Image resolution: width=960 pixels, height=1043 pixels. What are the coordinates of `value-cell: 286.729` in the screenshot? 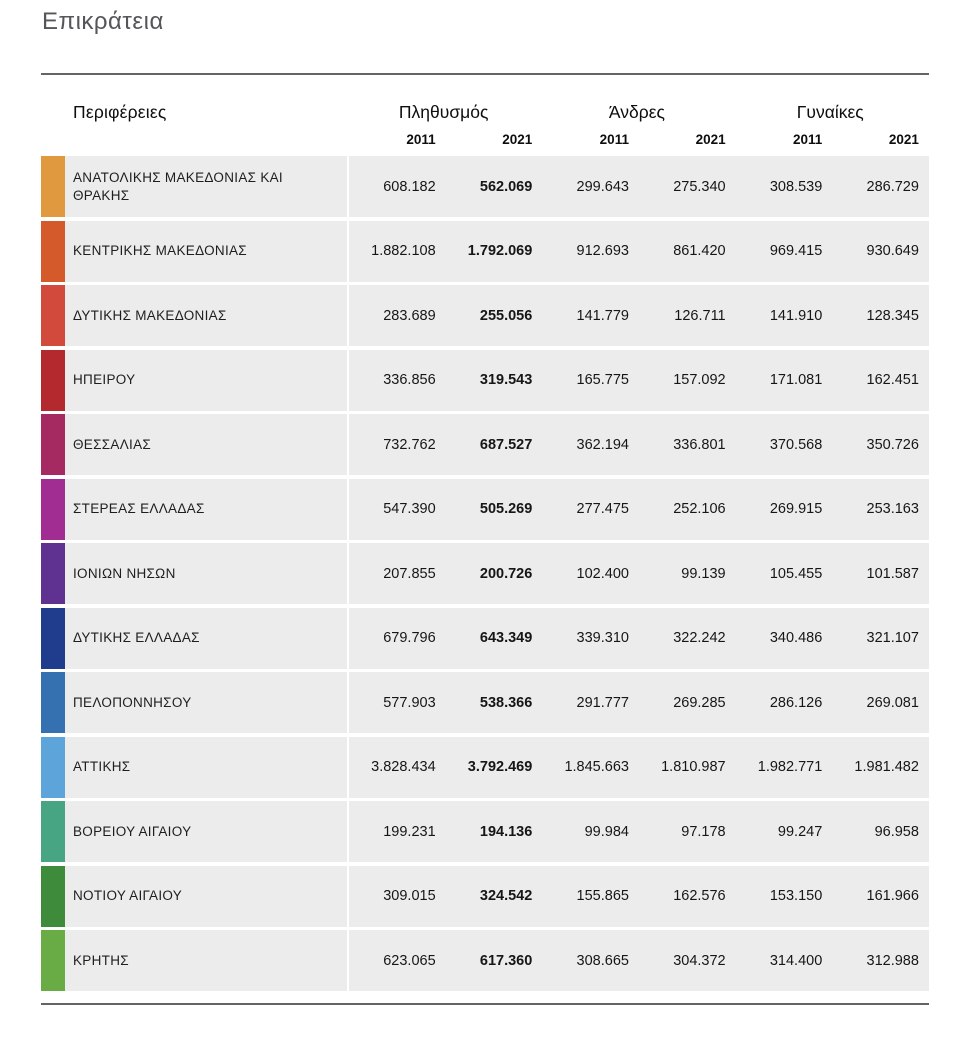 It's located at (892, 186).